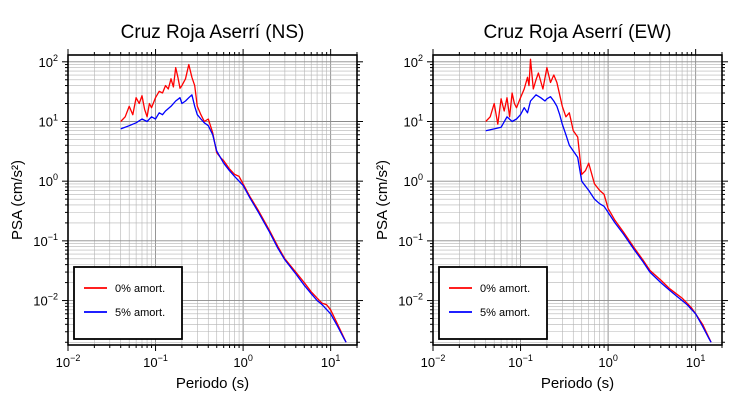 The height and width of the screenshot is (400, 730). What do you see at coordinates (213, 32) in the screenshot?
I see `chart-title: Cruz Roja Aserrí (NS)` at bounding box center [213, 32].